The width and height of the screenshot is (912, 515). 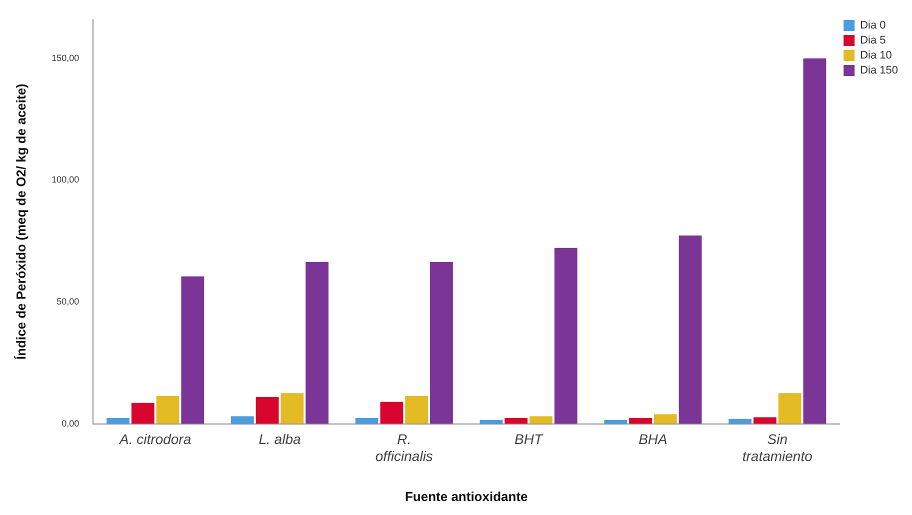 What do you see at coordinates (777, 447) in the screenshot?
I see `x-tick-label: Sin tratamiento` at bounding box center [777, 447].